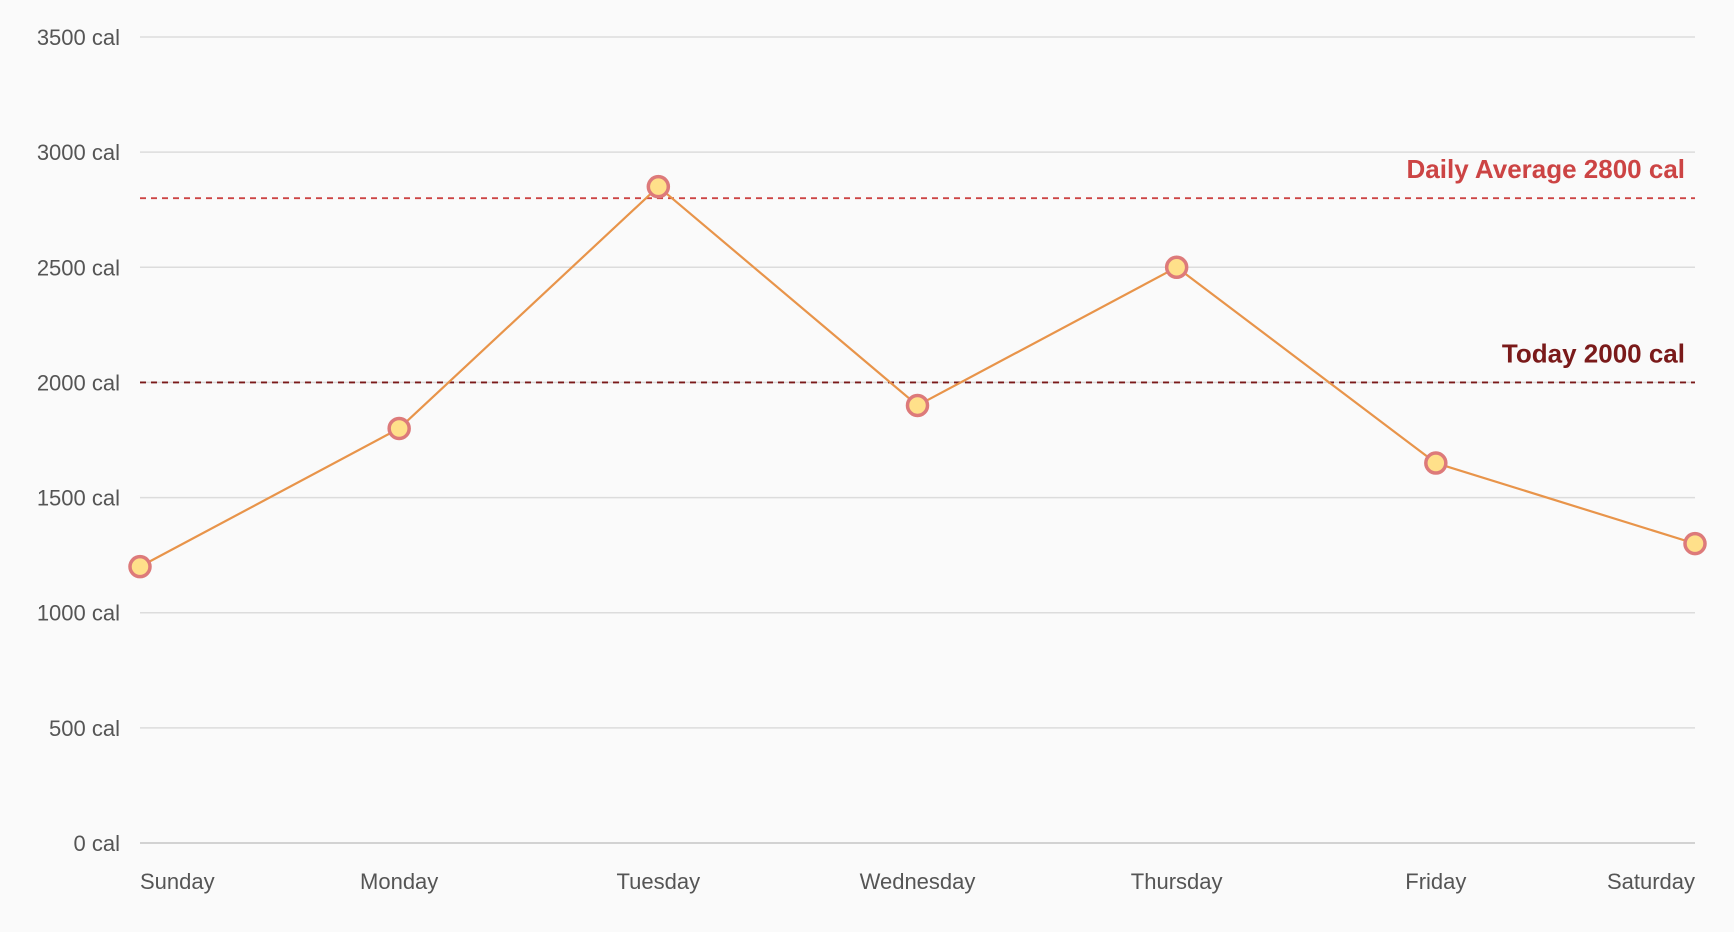 This screenshot has width=1734, height=932. What do you see at coordinates (659, 881) in the screenshot?
I see `x-tick-label: Tuesday` at bounding box center [659, 881].